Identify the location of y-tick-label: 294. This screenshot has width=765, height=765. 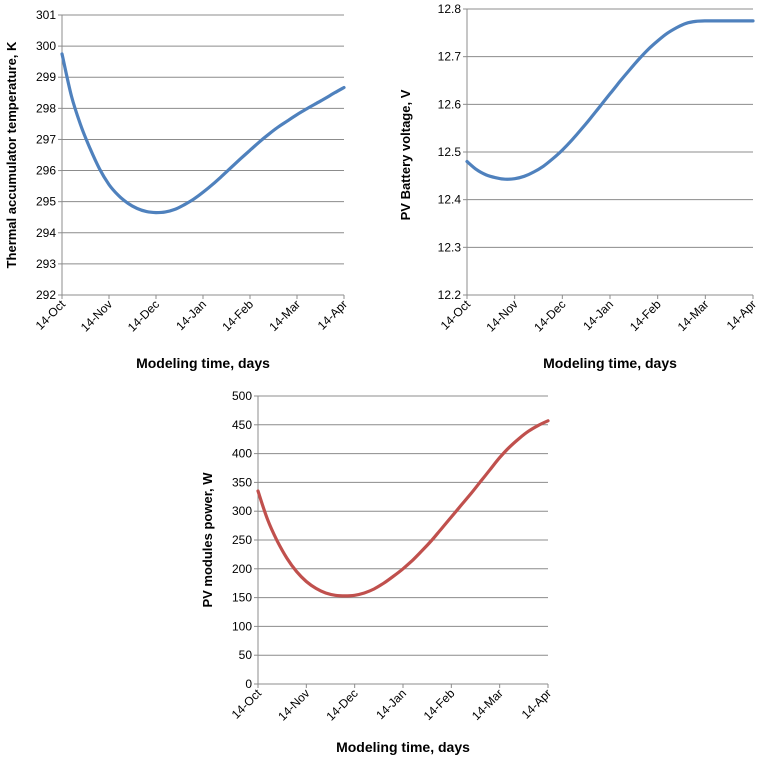
(46, 233).